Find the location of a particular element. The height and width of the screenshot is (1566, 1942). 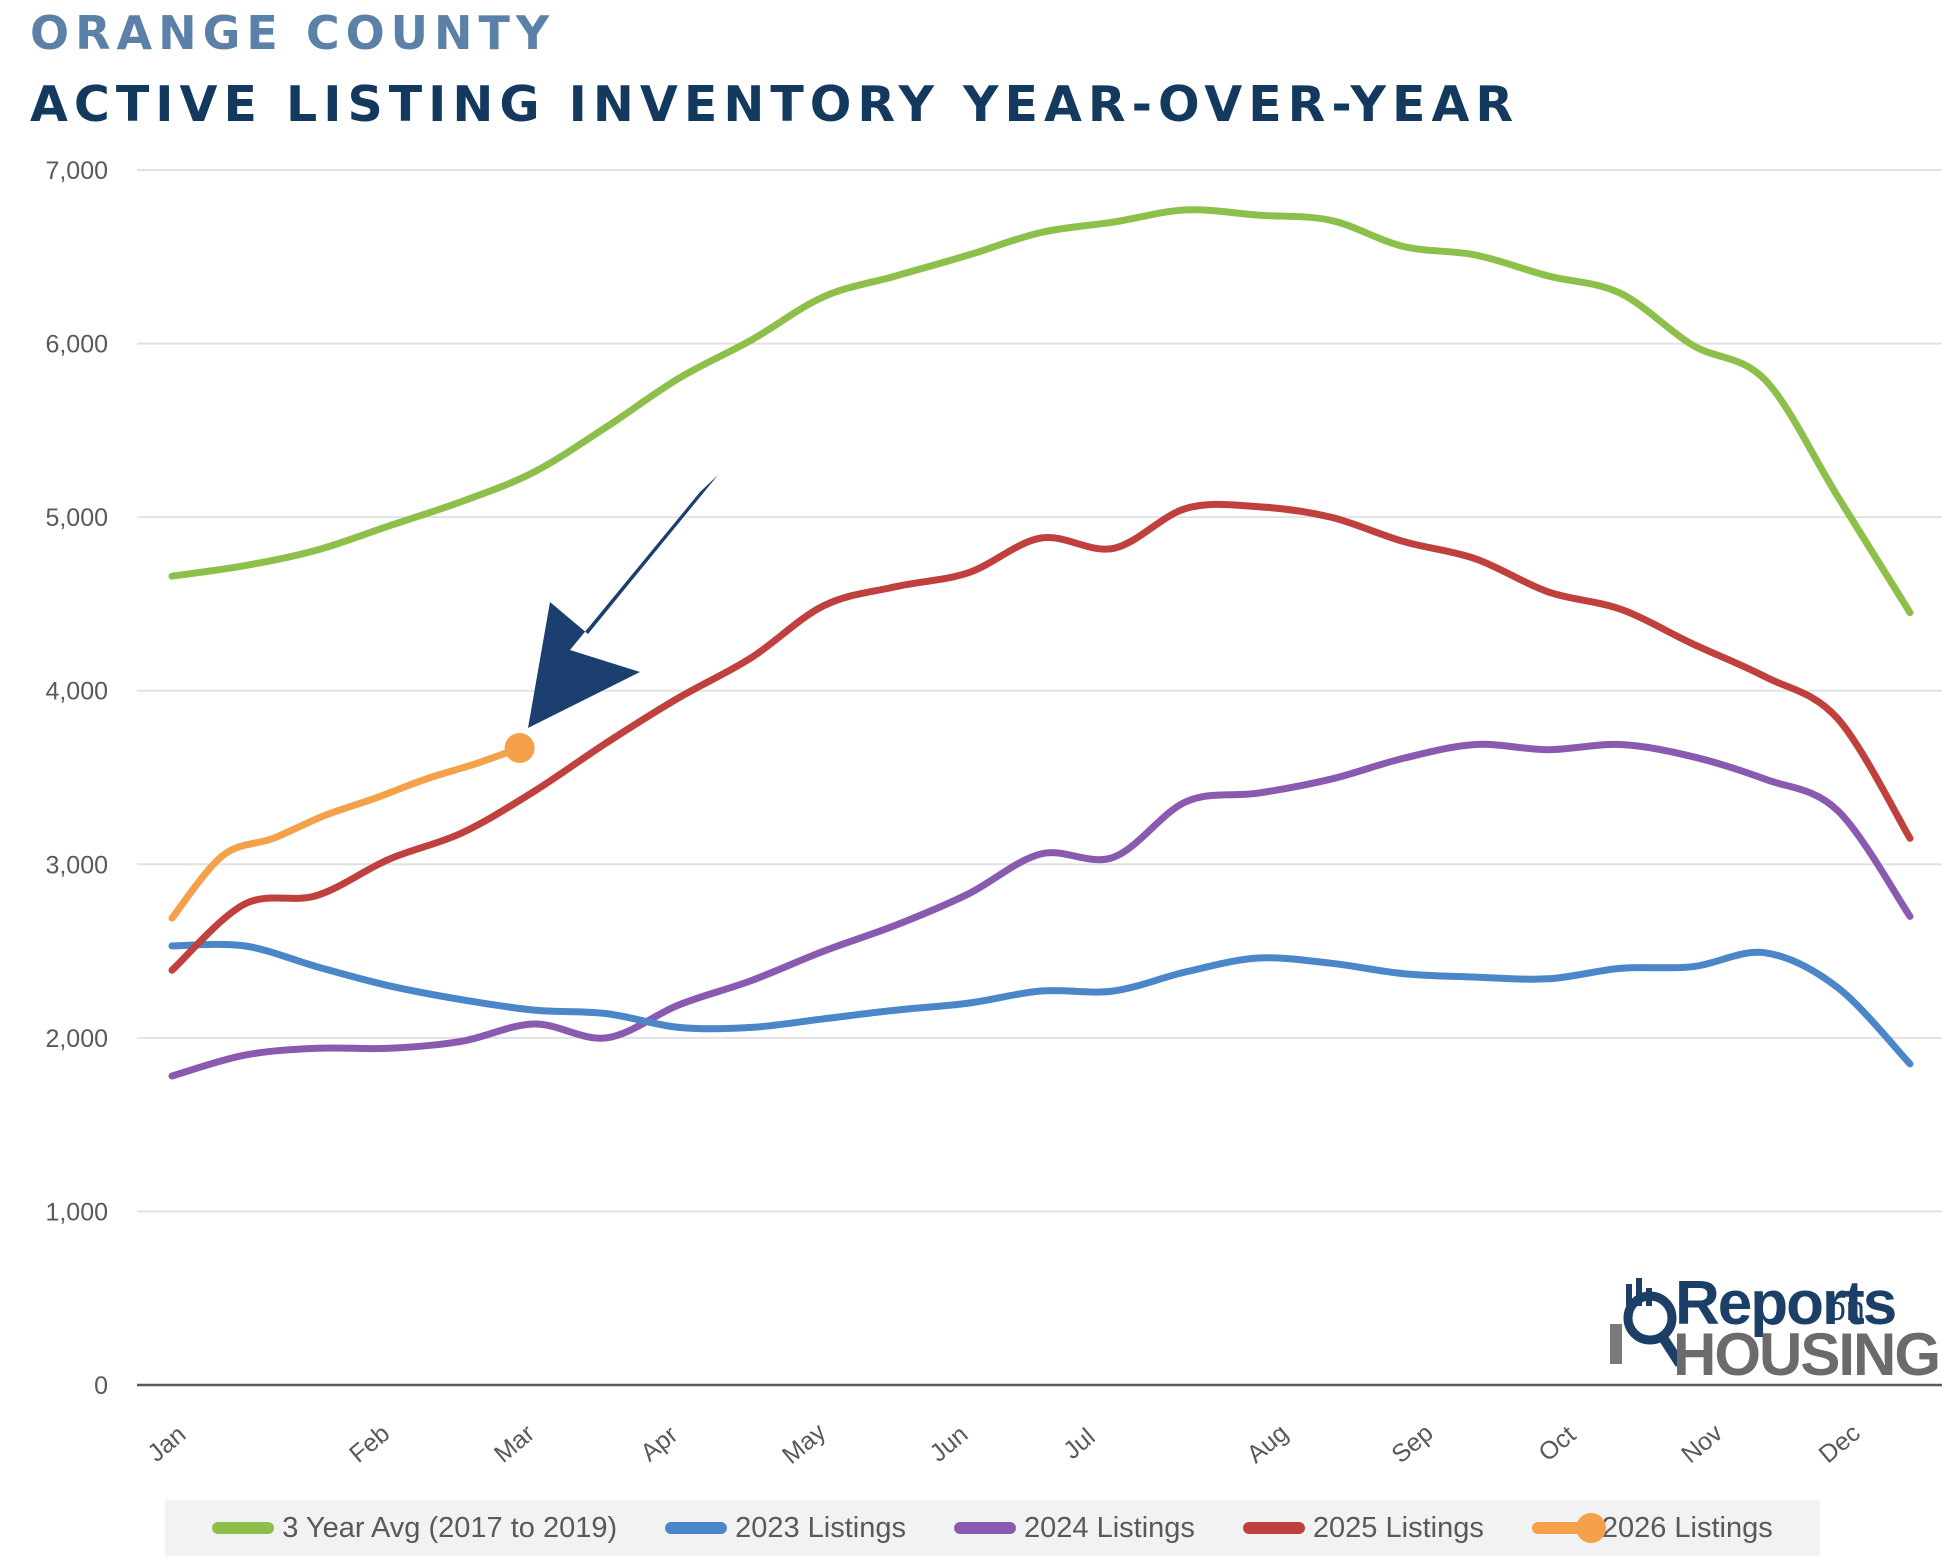

series-line-y2026 is located at coordinates (346, 833).